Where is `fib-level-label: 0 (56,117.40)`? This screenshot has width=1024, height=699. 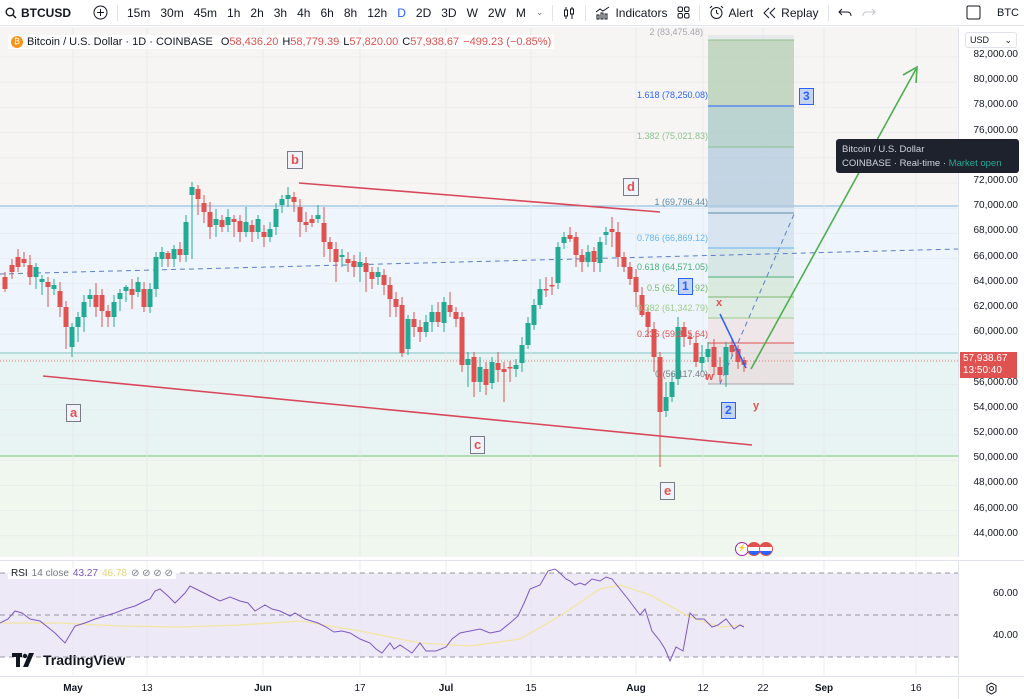 fib-level-label: 0 (56,117.40) is located at coordinates (681, 374).